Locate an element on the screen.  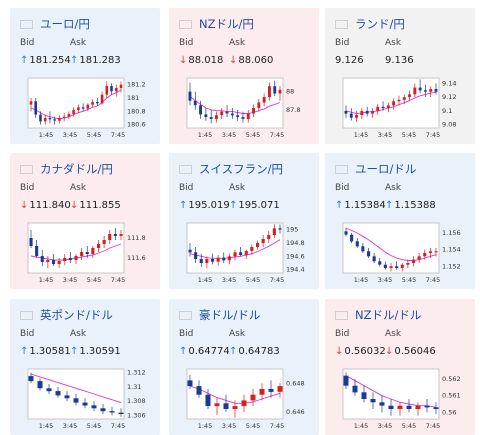
bid-price: 9.126 is located at coordinates (349, 60).